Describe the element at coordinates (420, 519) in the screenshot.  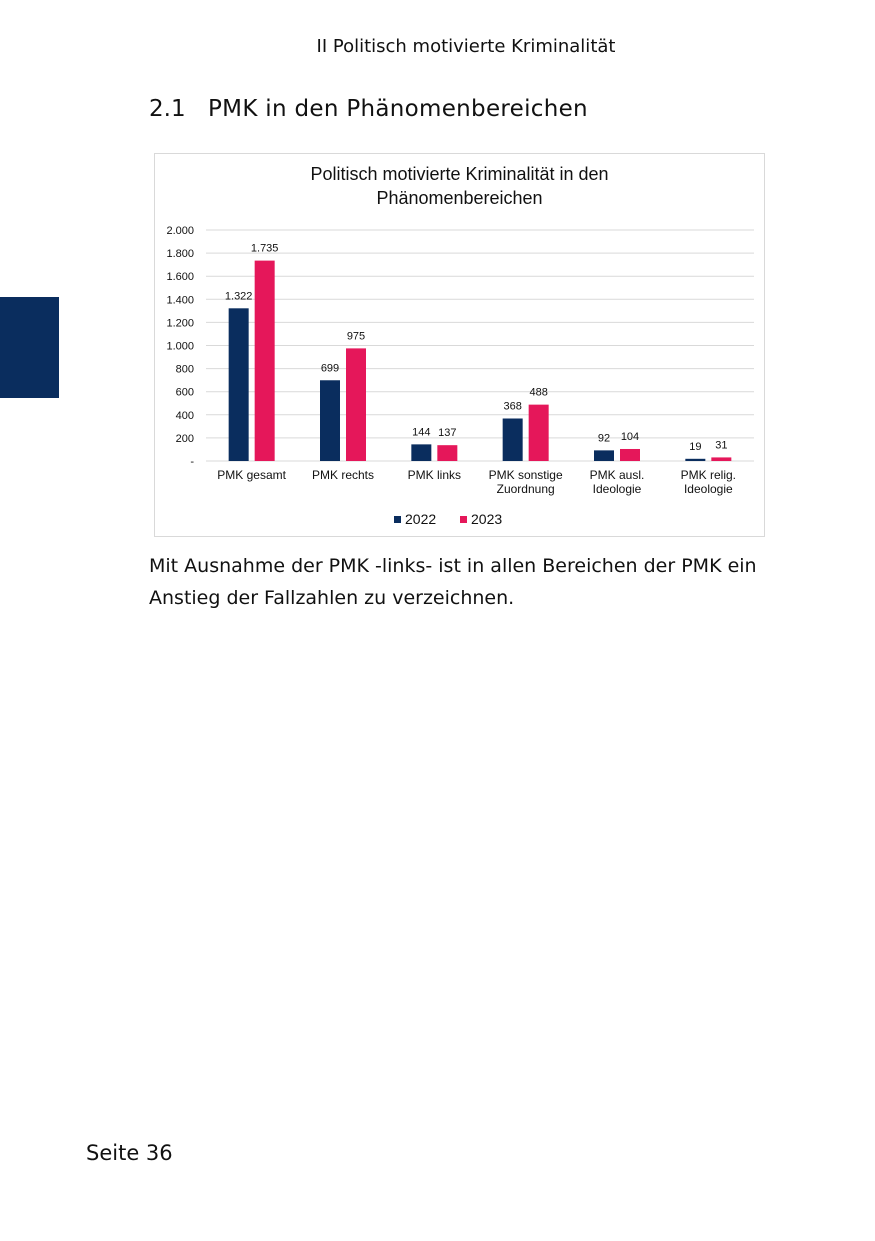
I see `legend-label: 2022` at that location.